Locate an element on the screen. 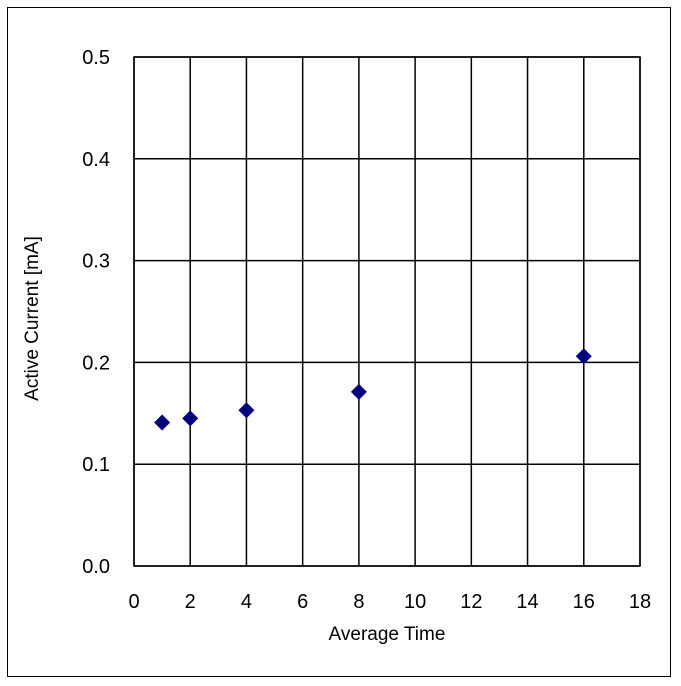 Image resolution: width=681 pixels, height=686 pixels. x-tick-label: 10 is located at coordinates (415, 602).